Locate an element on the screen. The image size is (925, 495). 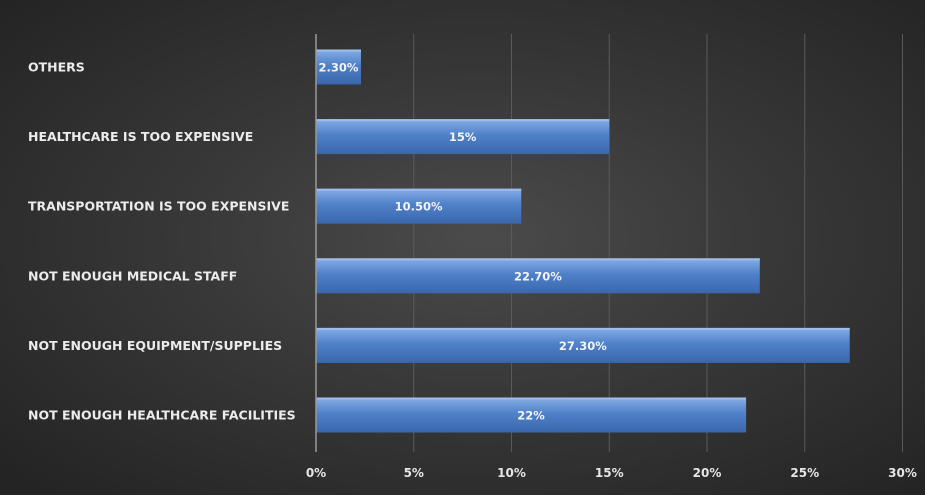
data-label: 22% is located at coordinates (531, 416).